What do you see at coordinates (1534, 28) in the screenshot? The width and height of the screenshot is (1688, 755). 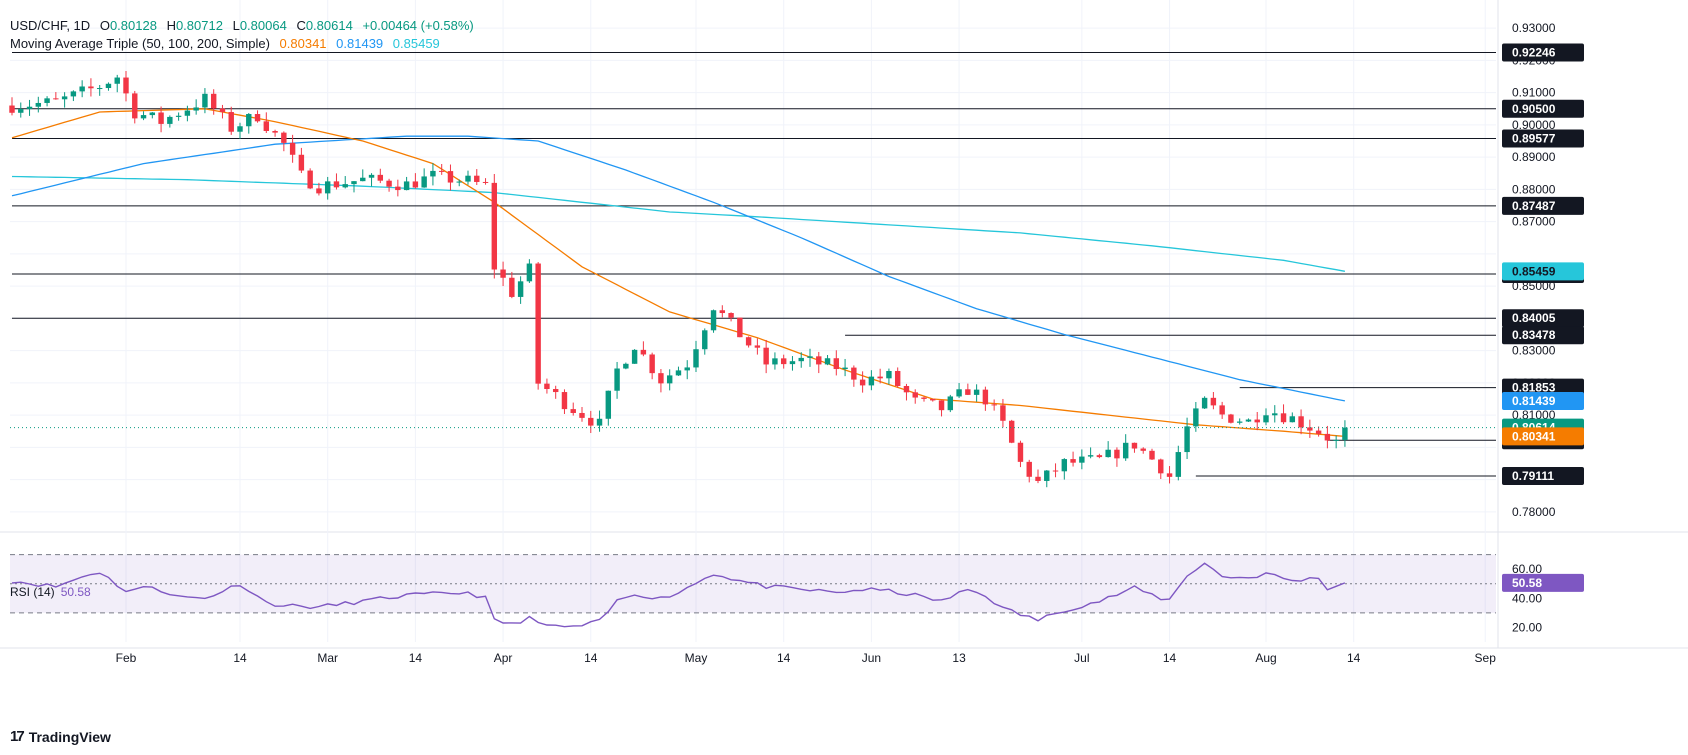 I see `price-tick-label: 0.93000` at bounding box center [1534, 28].